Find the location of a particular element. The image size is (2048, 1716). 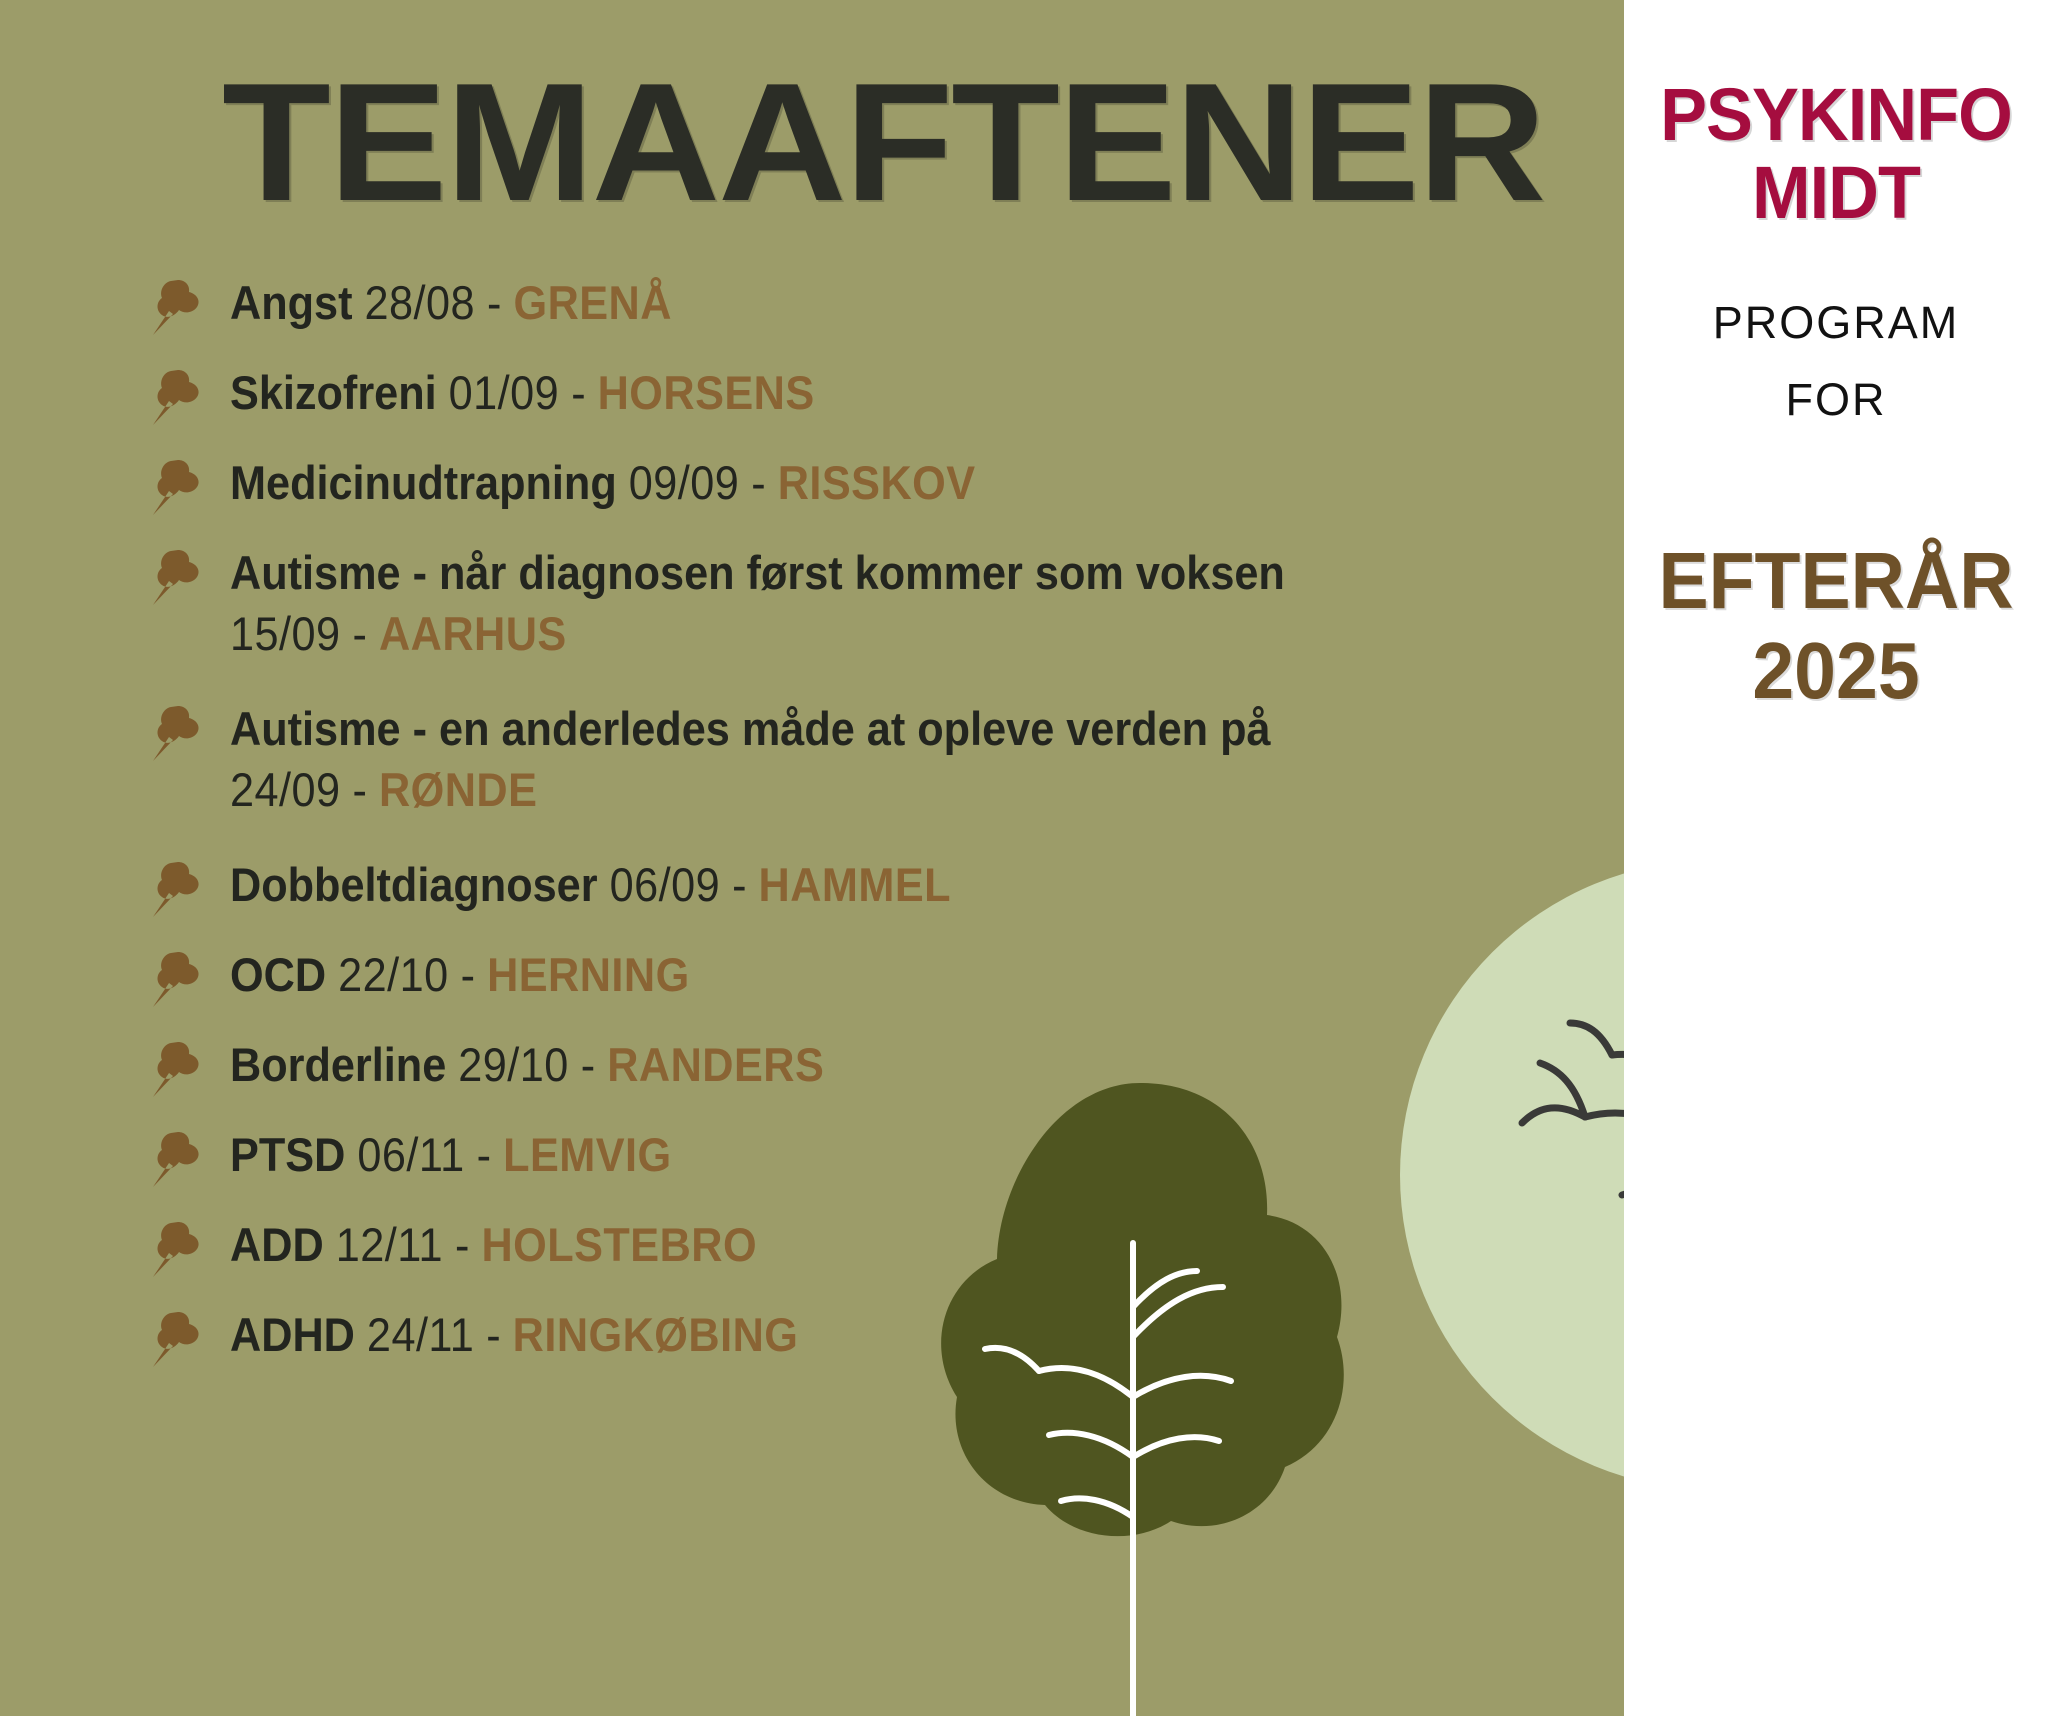

event-date: 06/09 is located at coordinates (665, 885).